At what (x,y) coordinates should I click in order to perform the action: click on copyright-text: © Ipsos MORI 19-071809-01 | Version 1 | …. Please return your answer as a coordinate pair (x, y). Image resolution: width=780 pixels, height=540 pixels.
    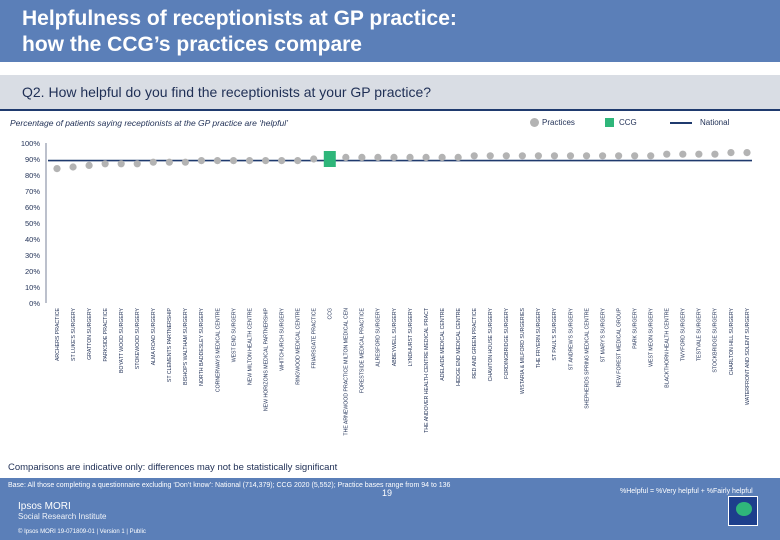
    Looking at the image, I should click on (82, 532).